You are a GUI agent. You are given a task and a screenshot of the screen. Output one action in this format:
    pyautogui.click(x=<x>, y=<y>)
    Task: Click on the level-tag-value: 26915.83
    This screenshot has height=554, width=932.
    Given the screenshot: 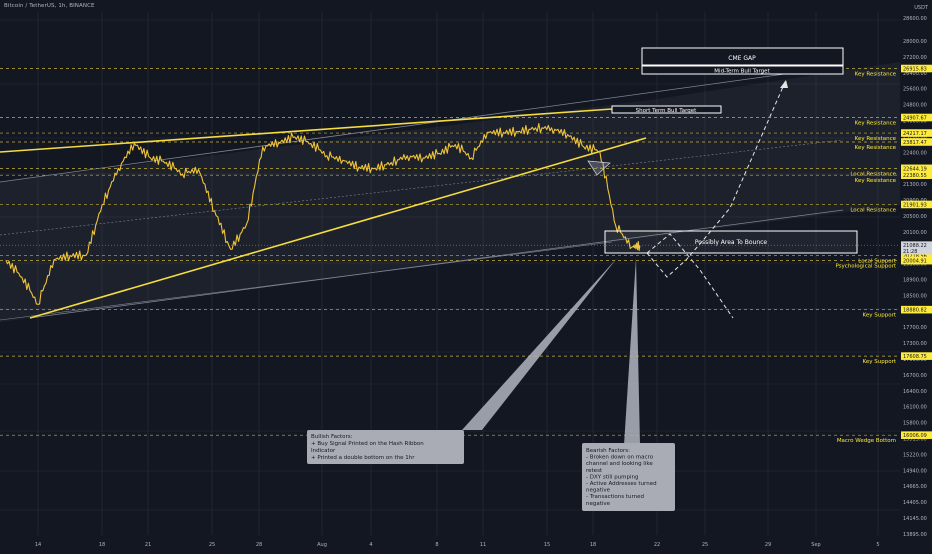 What is the action you would take?
    pyautogui.click(x=915, y=70)
    